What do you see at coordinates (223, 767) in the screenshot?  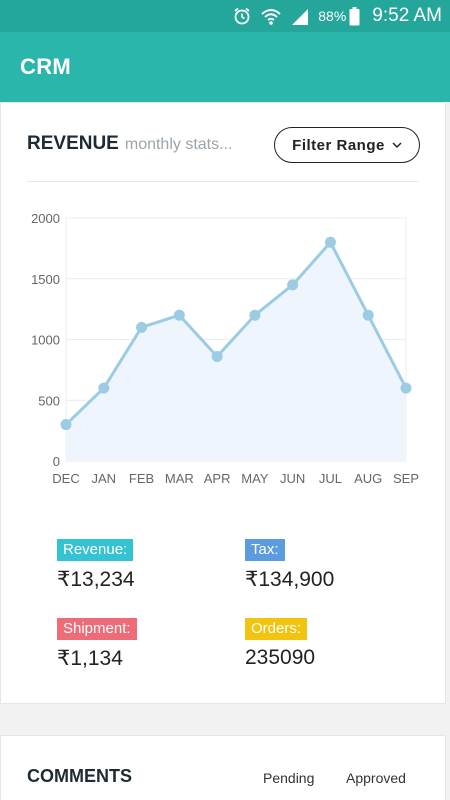 I see `comments-card: COMMENTS Pending Approved` at bounding box center [223, 767].